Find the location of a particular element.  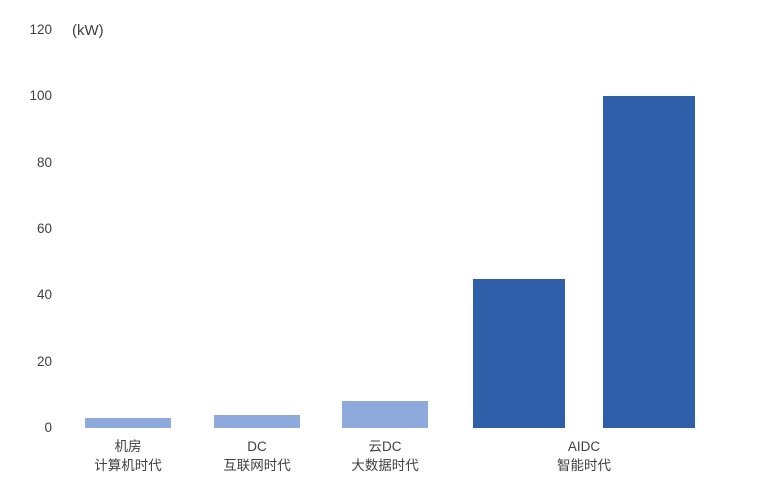

y-tick-label: 60 is located at coordinates (44, 228).